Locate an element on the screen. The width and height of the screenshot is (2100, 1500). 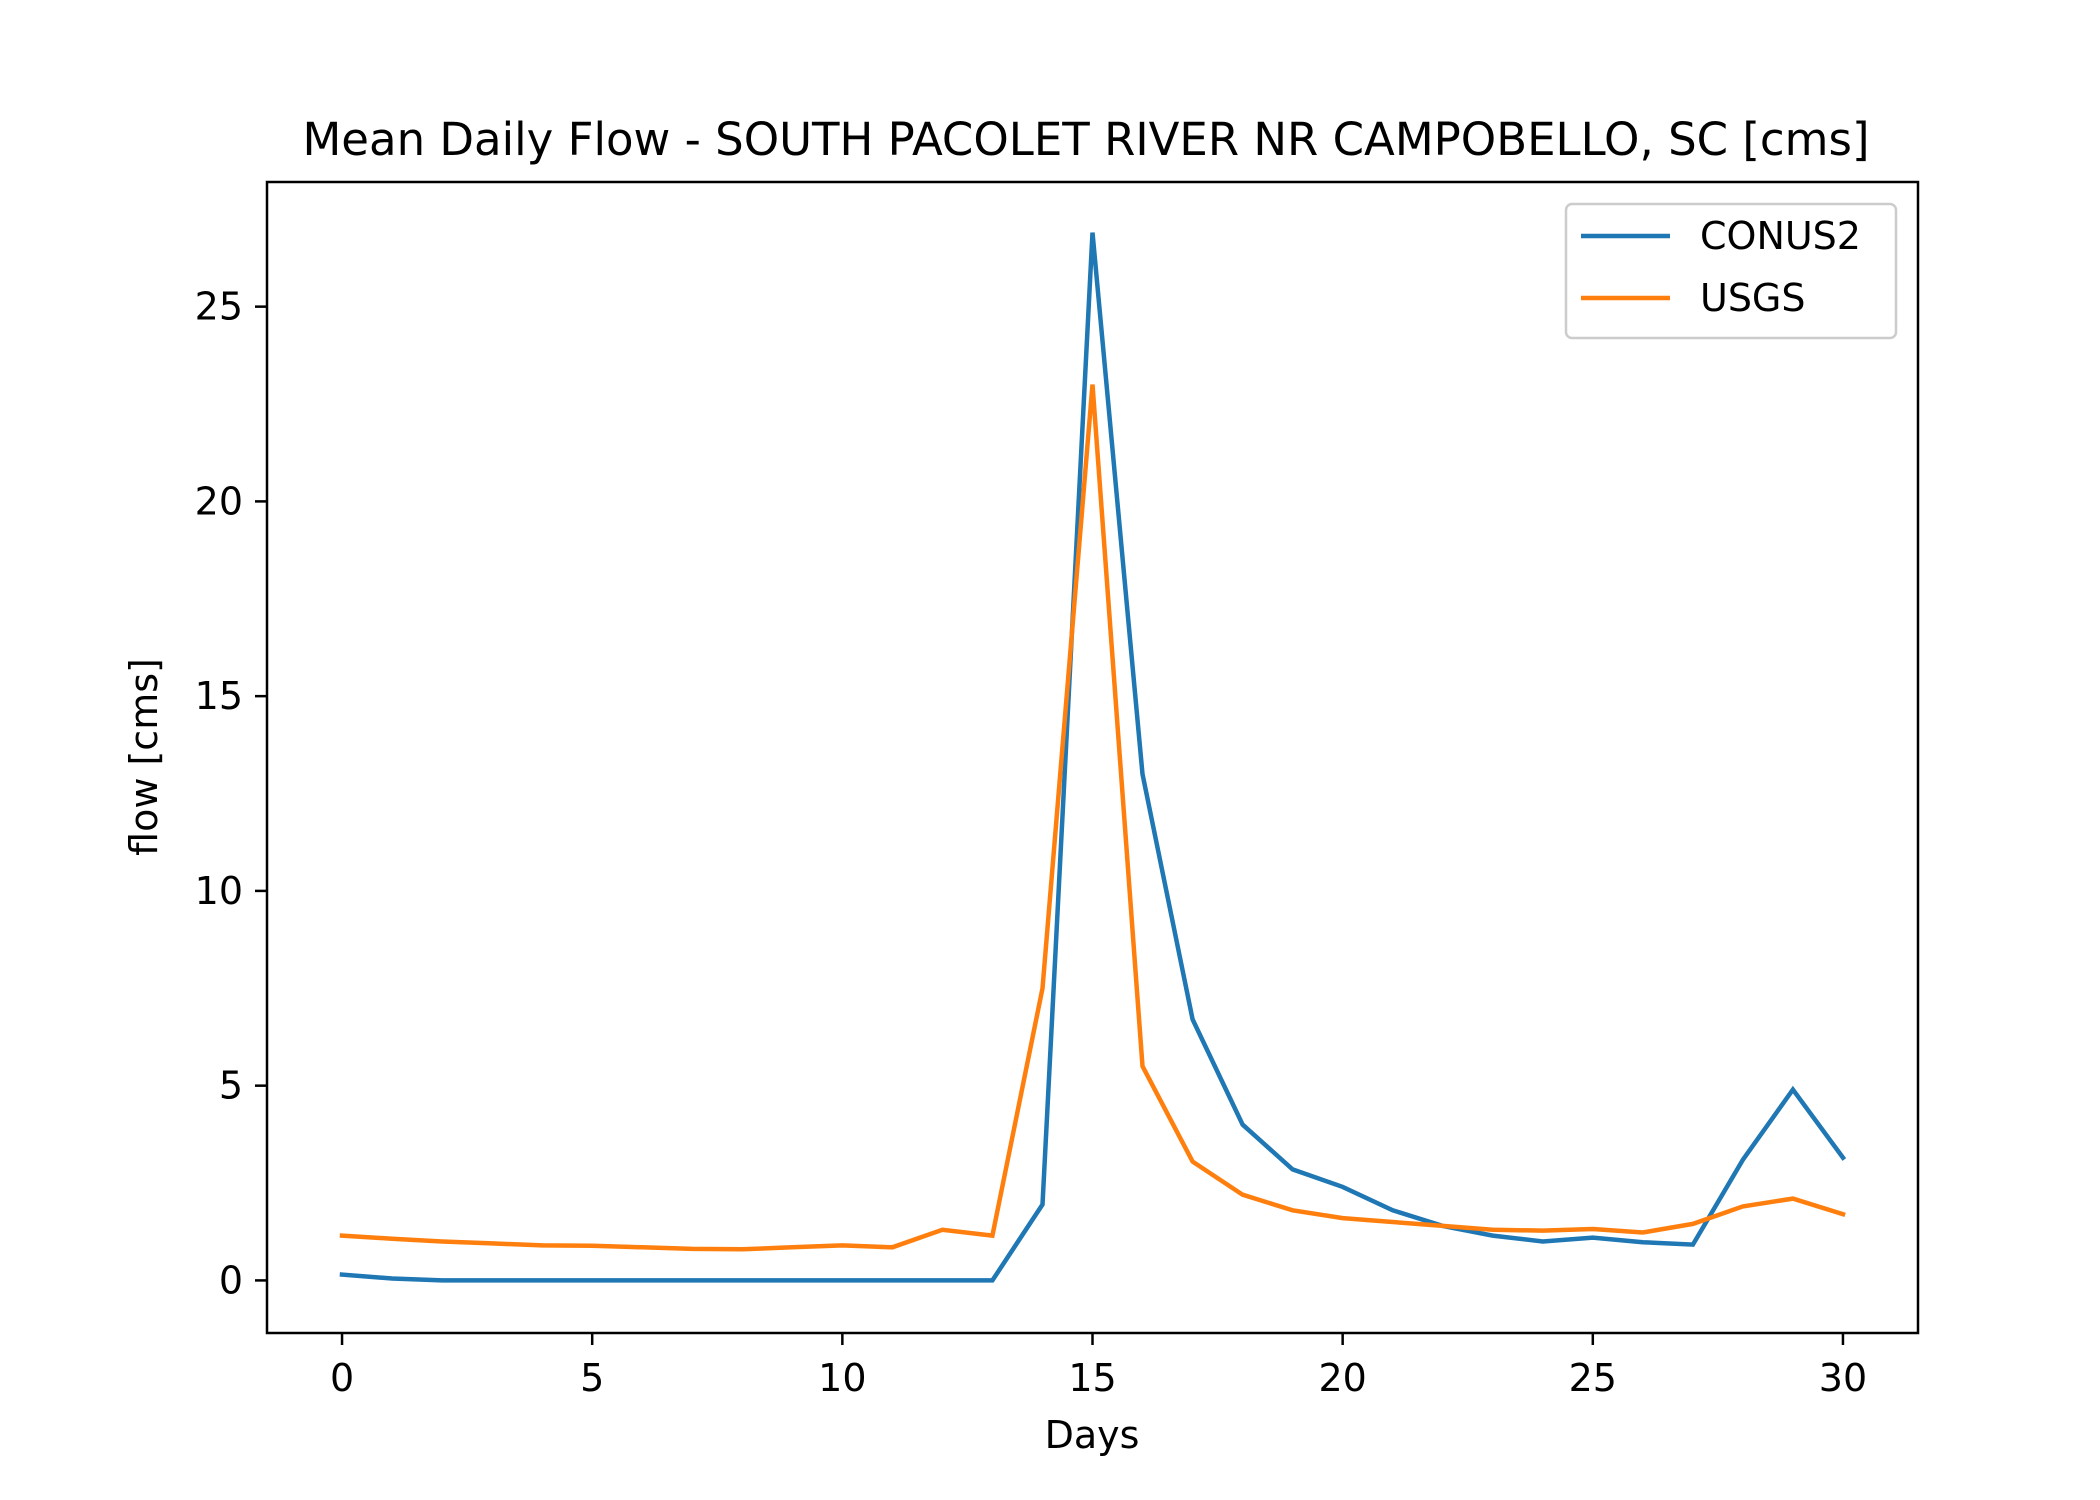
y-tick-label: 25 is located at coordinates (219, 307).